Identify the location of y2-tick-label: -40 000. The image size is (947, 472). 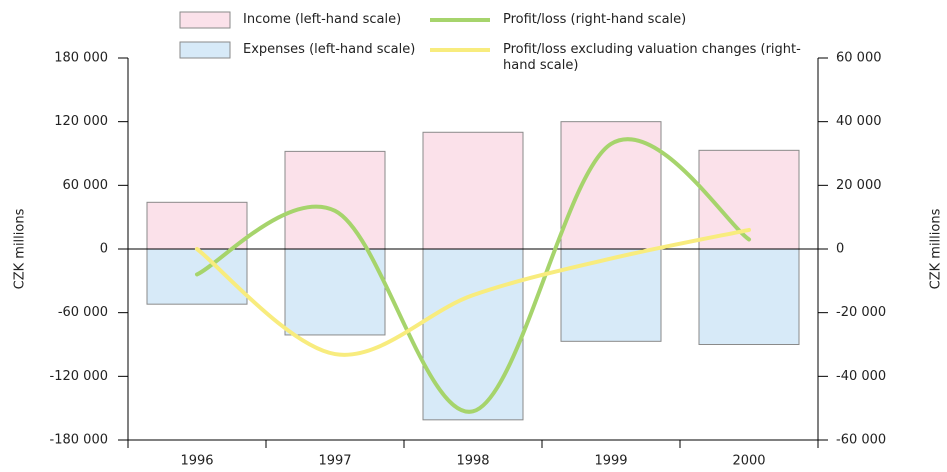
(861, 376).